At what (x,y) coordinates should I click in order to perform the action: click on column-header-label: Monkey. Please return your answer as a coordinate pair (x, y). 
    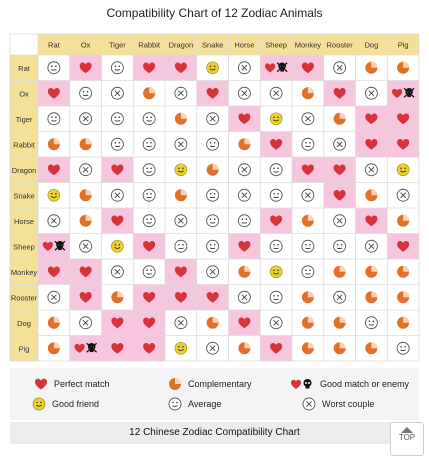
    Looking at the image, I should click on (308, 45).